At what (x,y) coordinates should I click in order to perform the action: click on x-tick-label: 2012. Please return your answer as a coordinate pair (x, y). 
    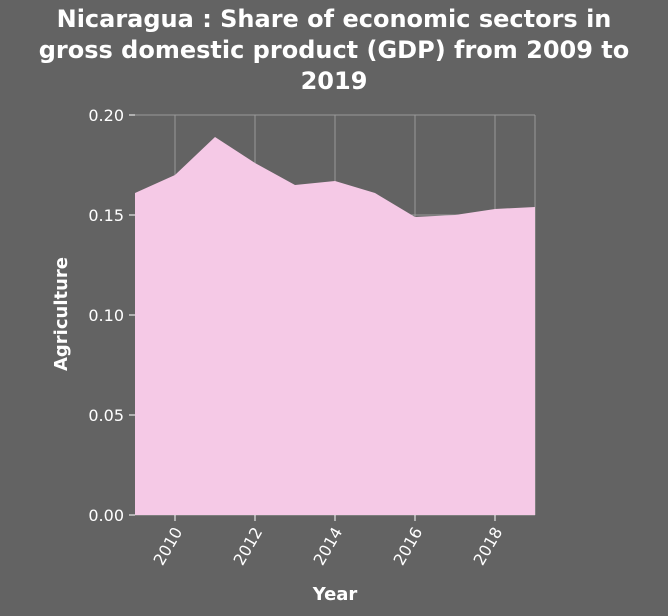
    Looking at the image, I should click on (248, 546).